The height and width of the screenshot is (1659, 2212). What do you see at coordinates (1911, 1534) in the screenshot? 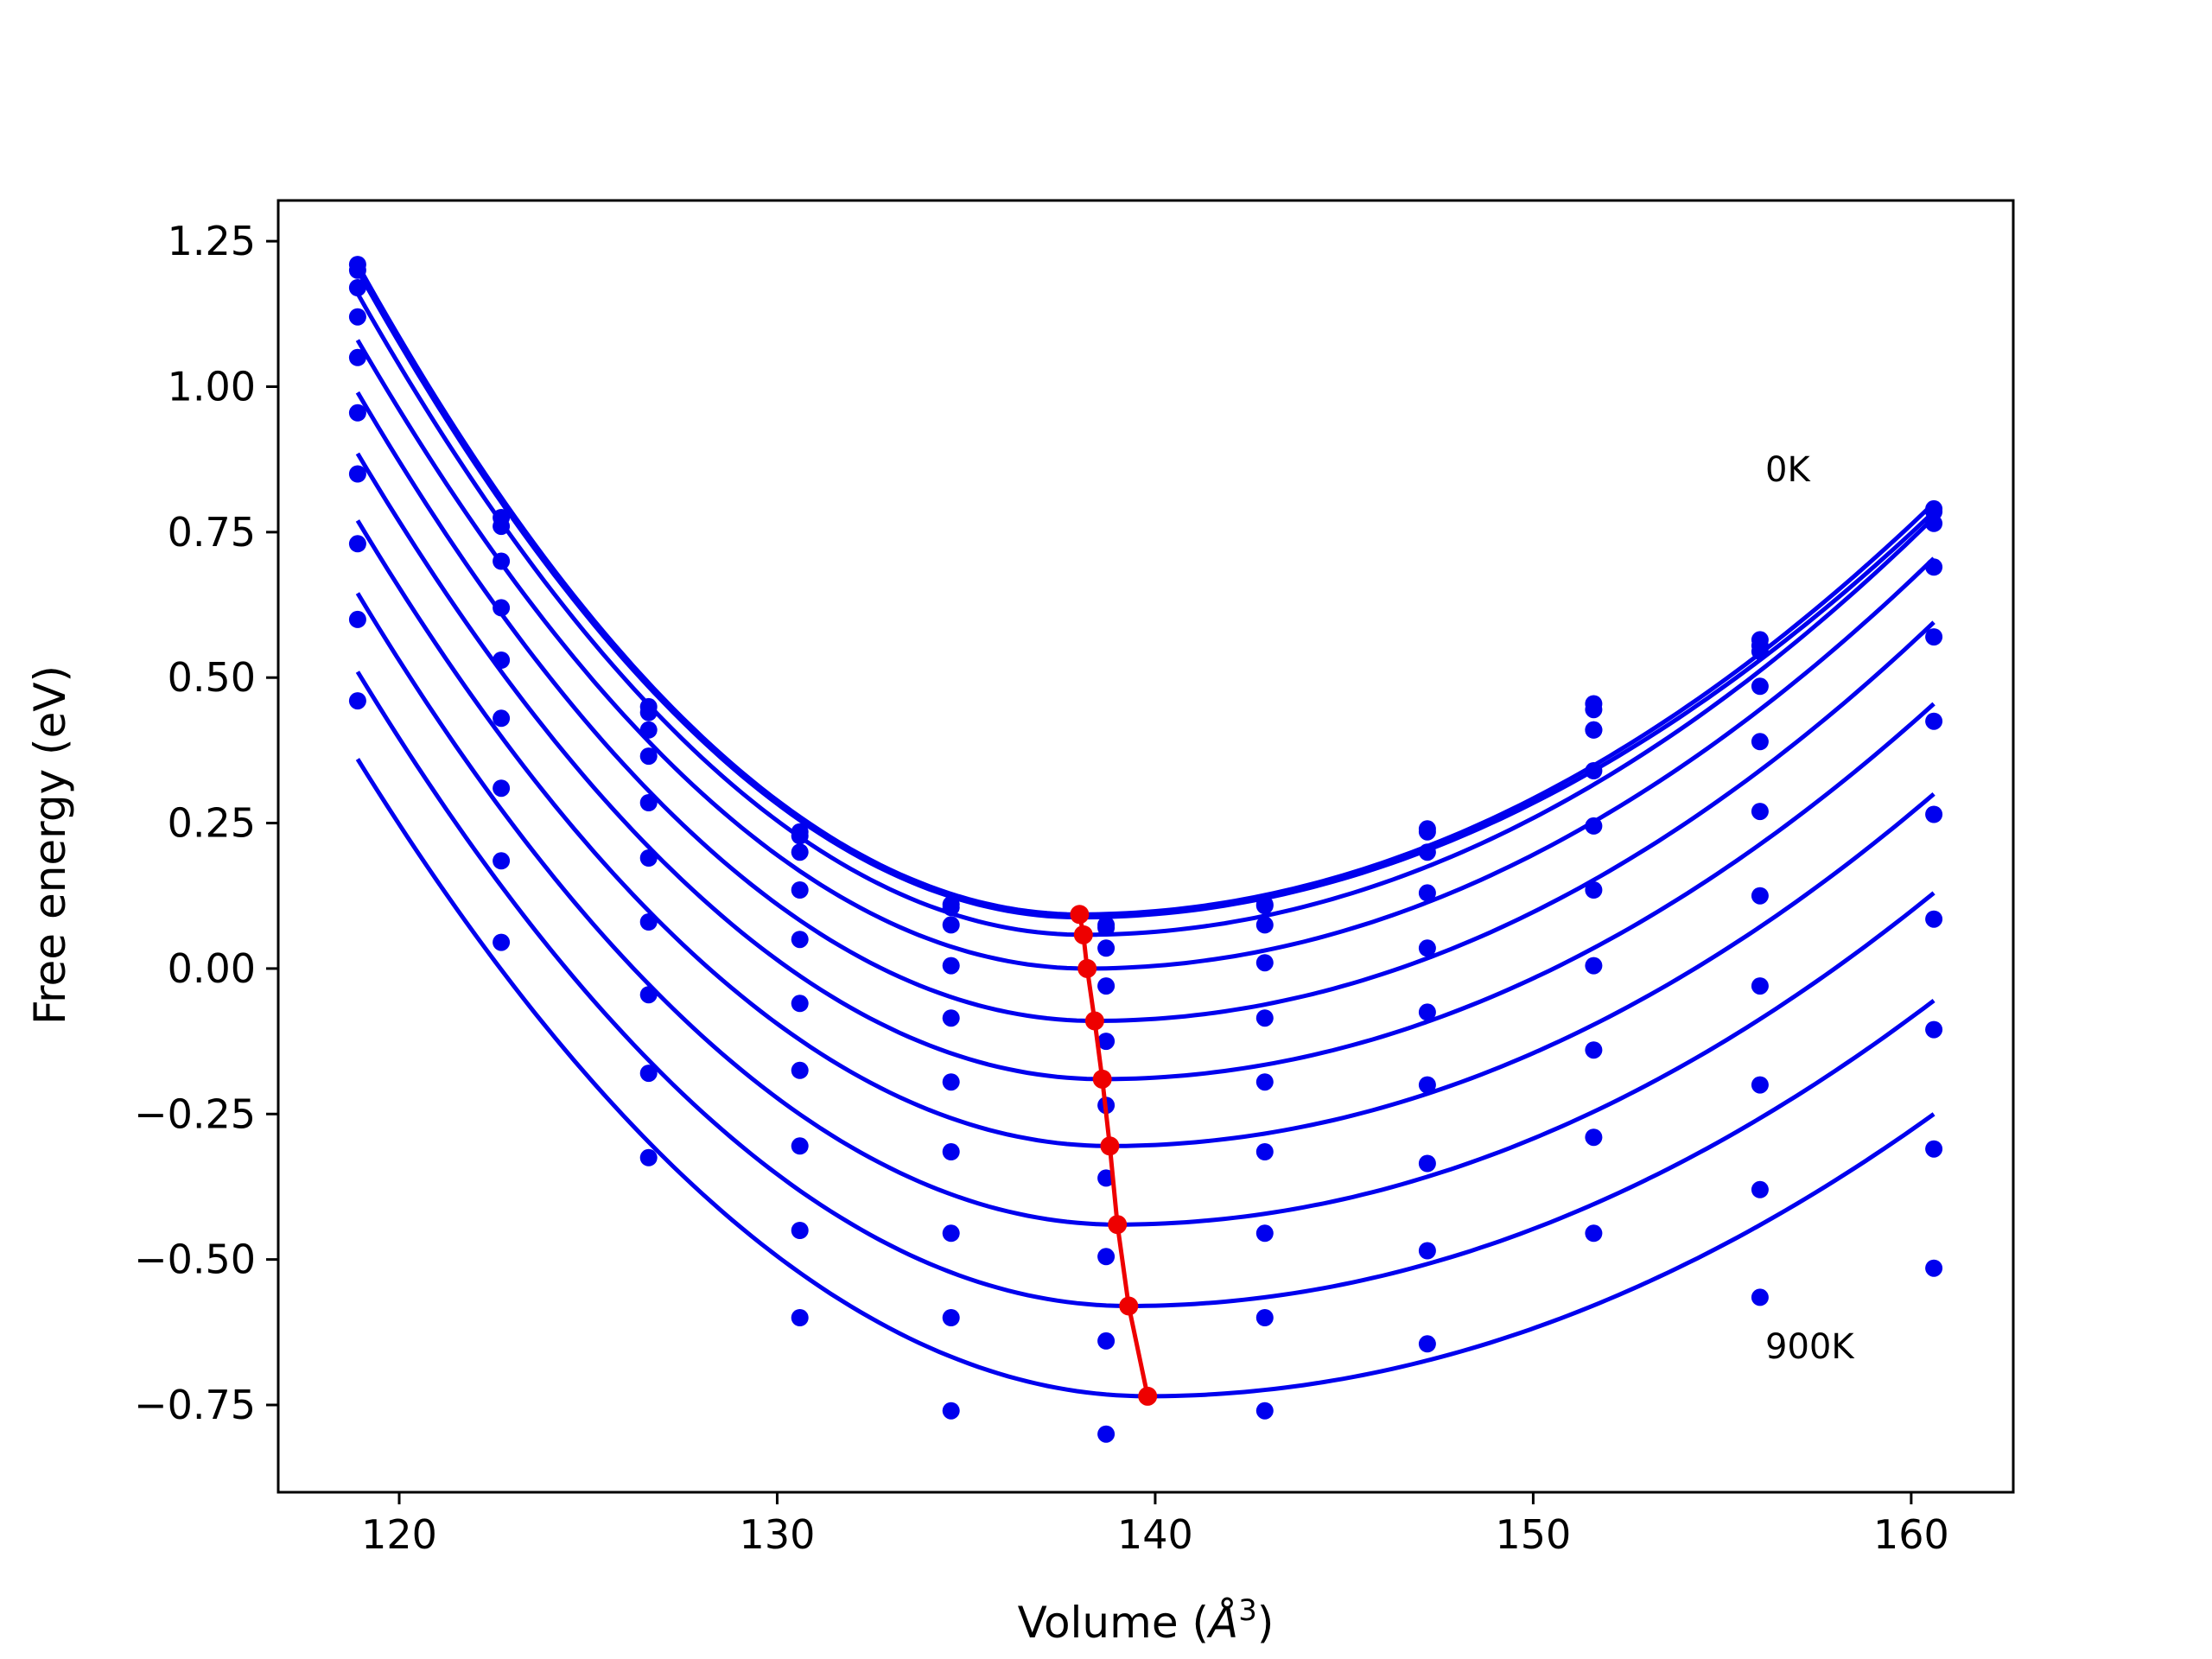
I see `x-tick-label: 160` at bounding box center [1911, 1534].